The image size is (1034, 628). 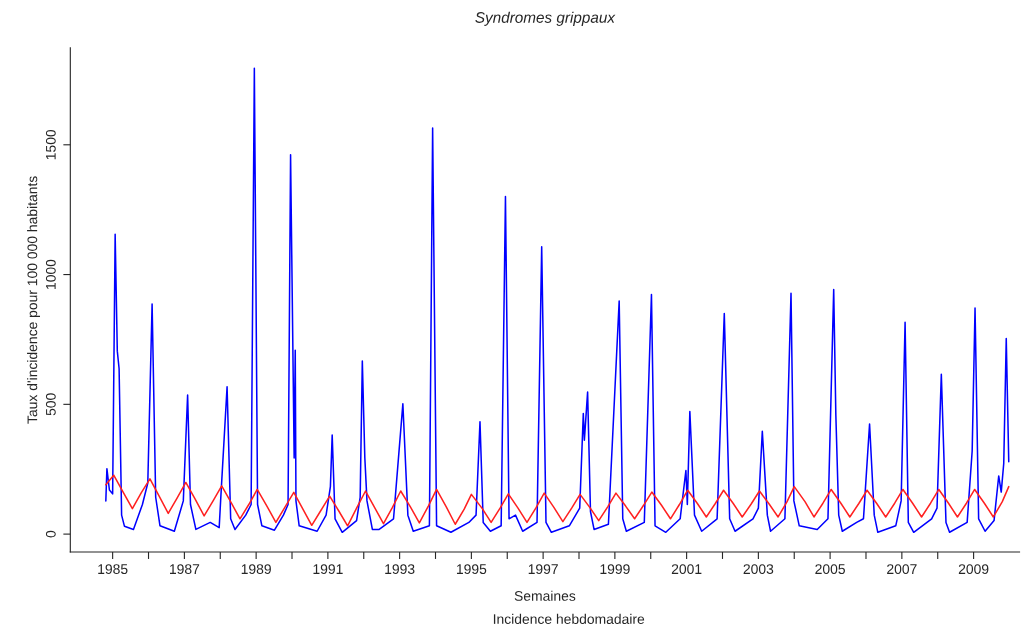 I want to click on x-tick-label: 1997, so click(x=543, y=569).